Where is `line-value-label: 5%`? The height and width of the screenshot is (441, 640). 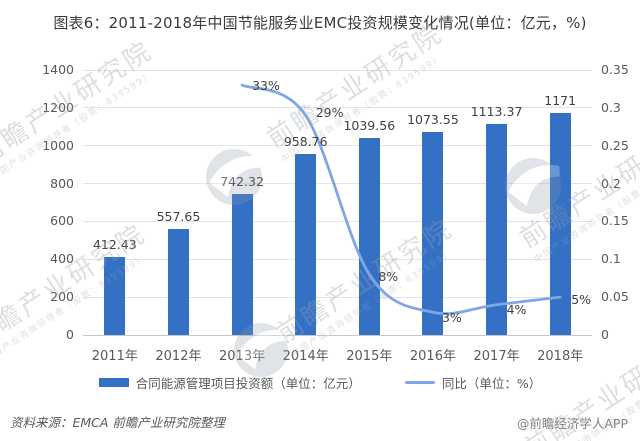
line-value-label: 5% is located at coordinates (581, 300).